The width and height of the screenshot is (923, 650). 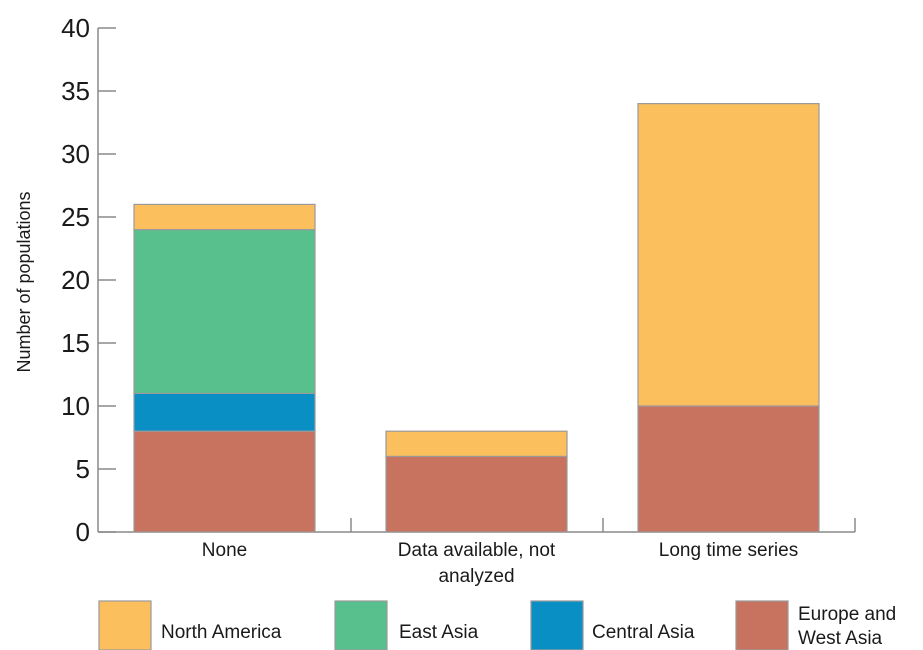 What do you see at coordinates (75, 217) in the screenshot?
I see `y-tick-label: 25` at bounding box center [75, 217].